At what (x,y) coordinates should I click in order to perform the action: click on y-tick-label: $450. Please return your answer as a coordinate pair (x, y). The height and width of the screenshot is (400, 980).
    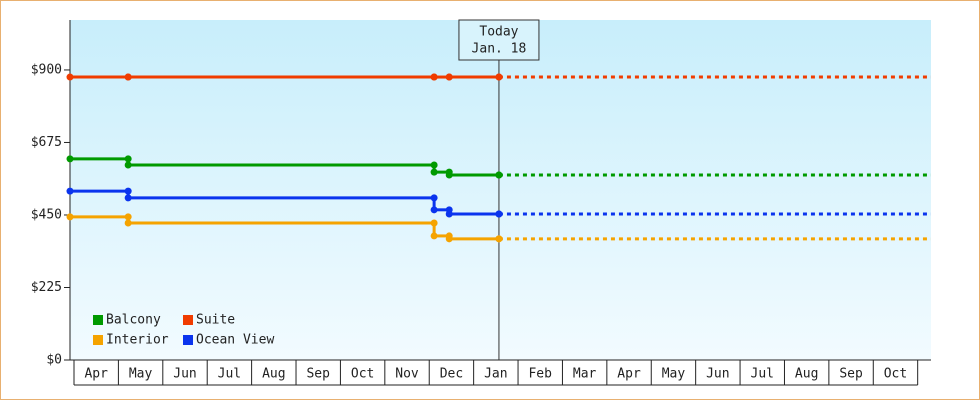
    Looking at the image, I should click on (46, 214).